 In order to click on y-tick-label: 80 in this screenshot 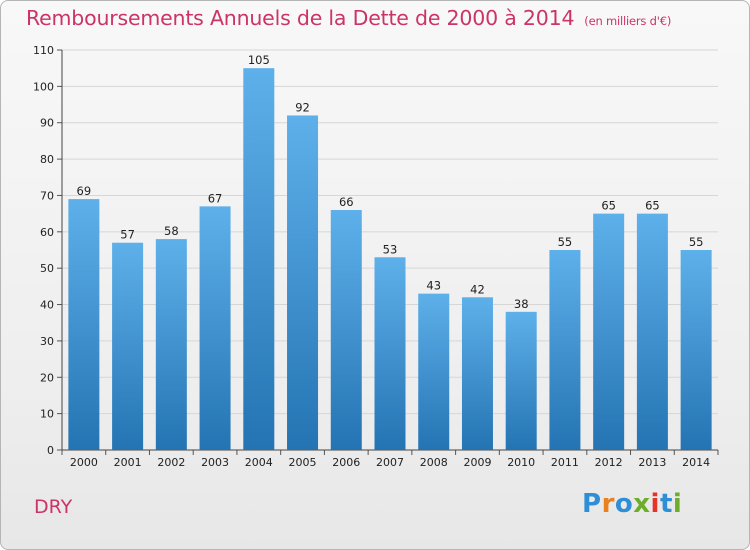, I will do `click(47, 159)`.